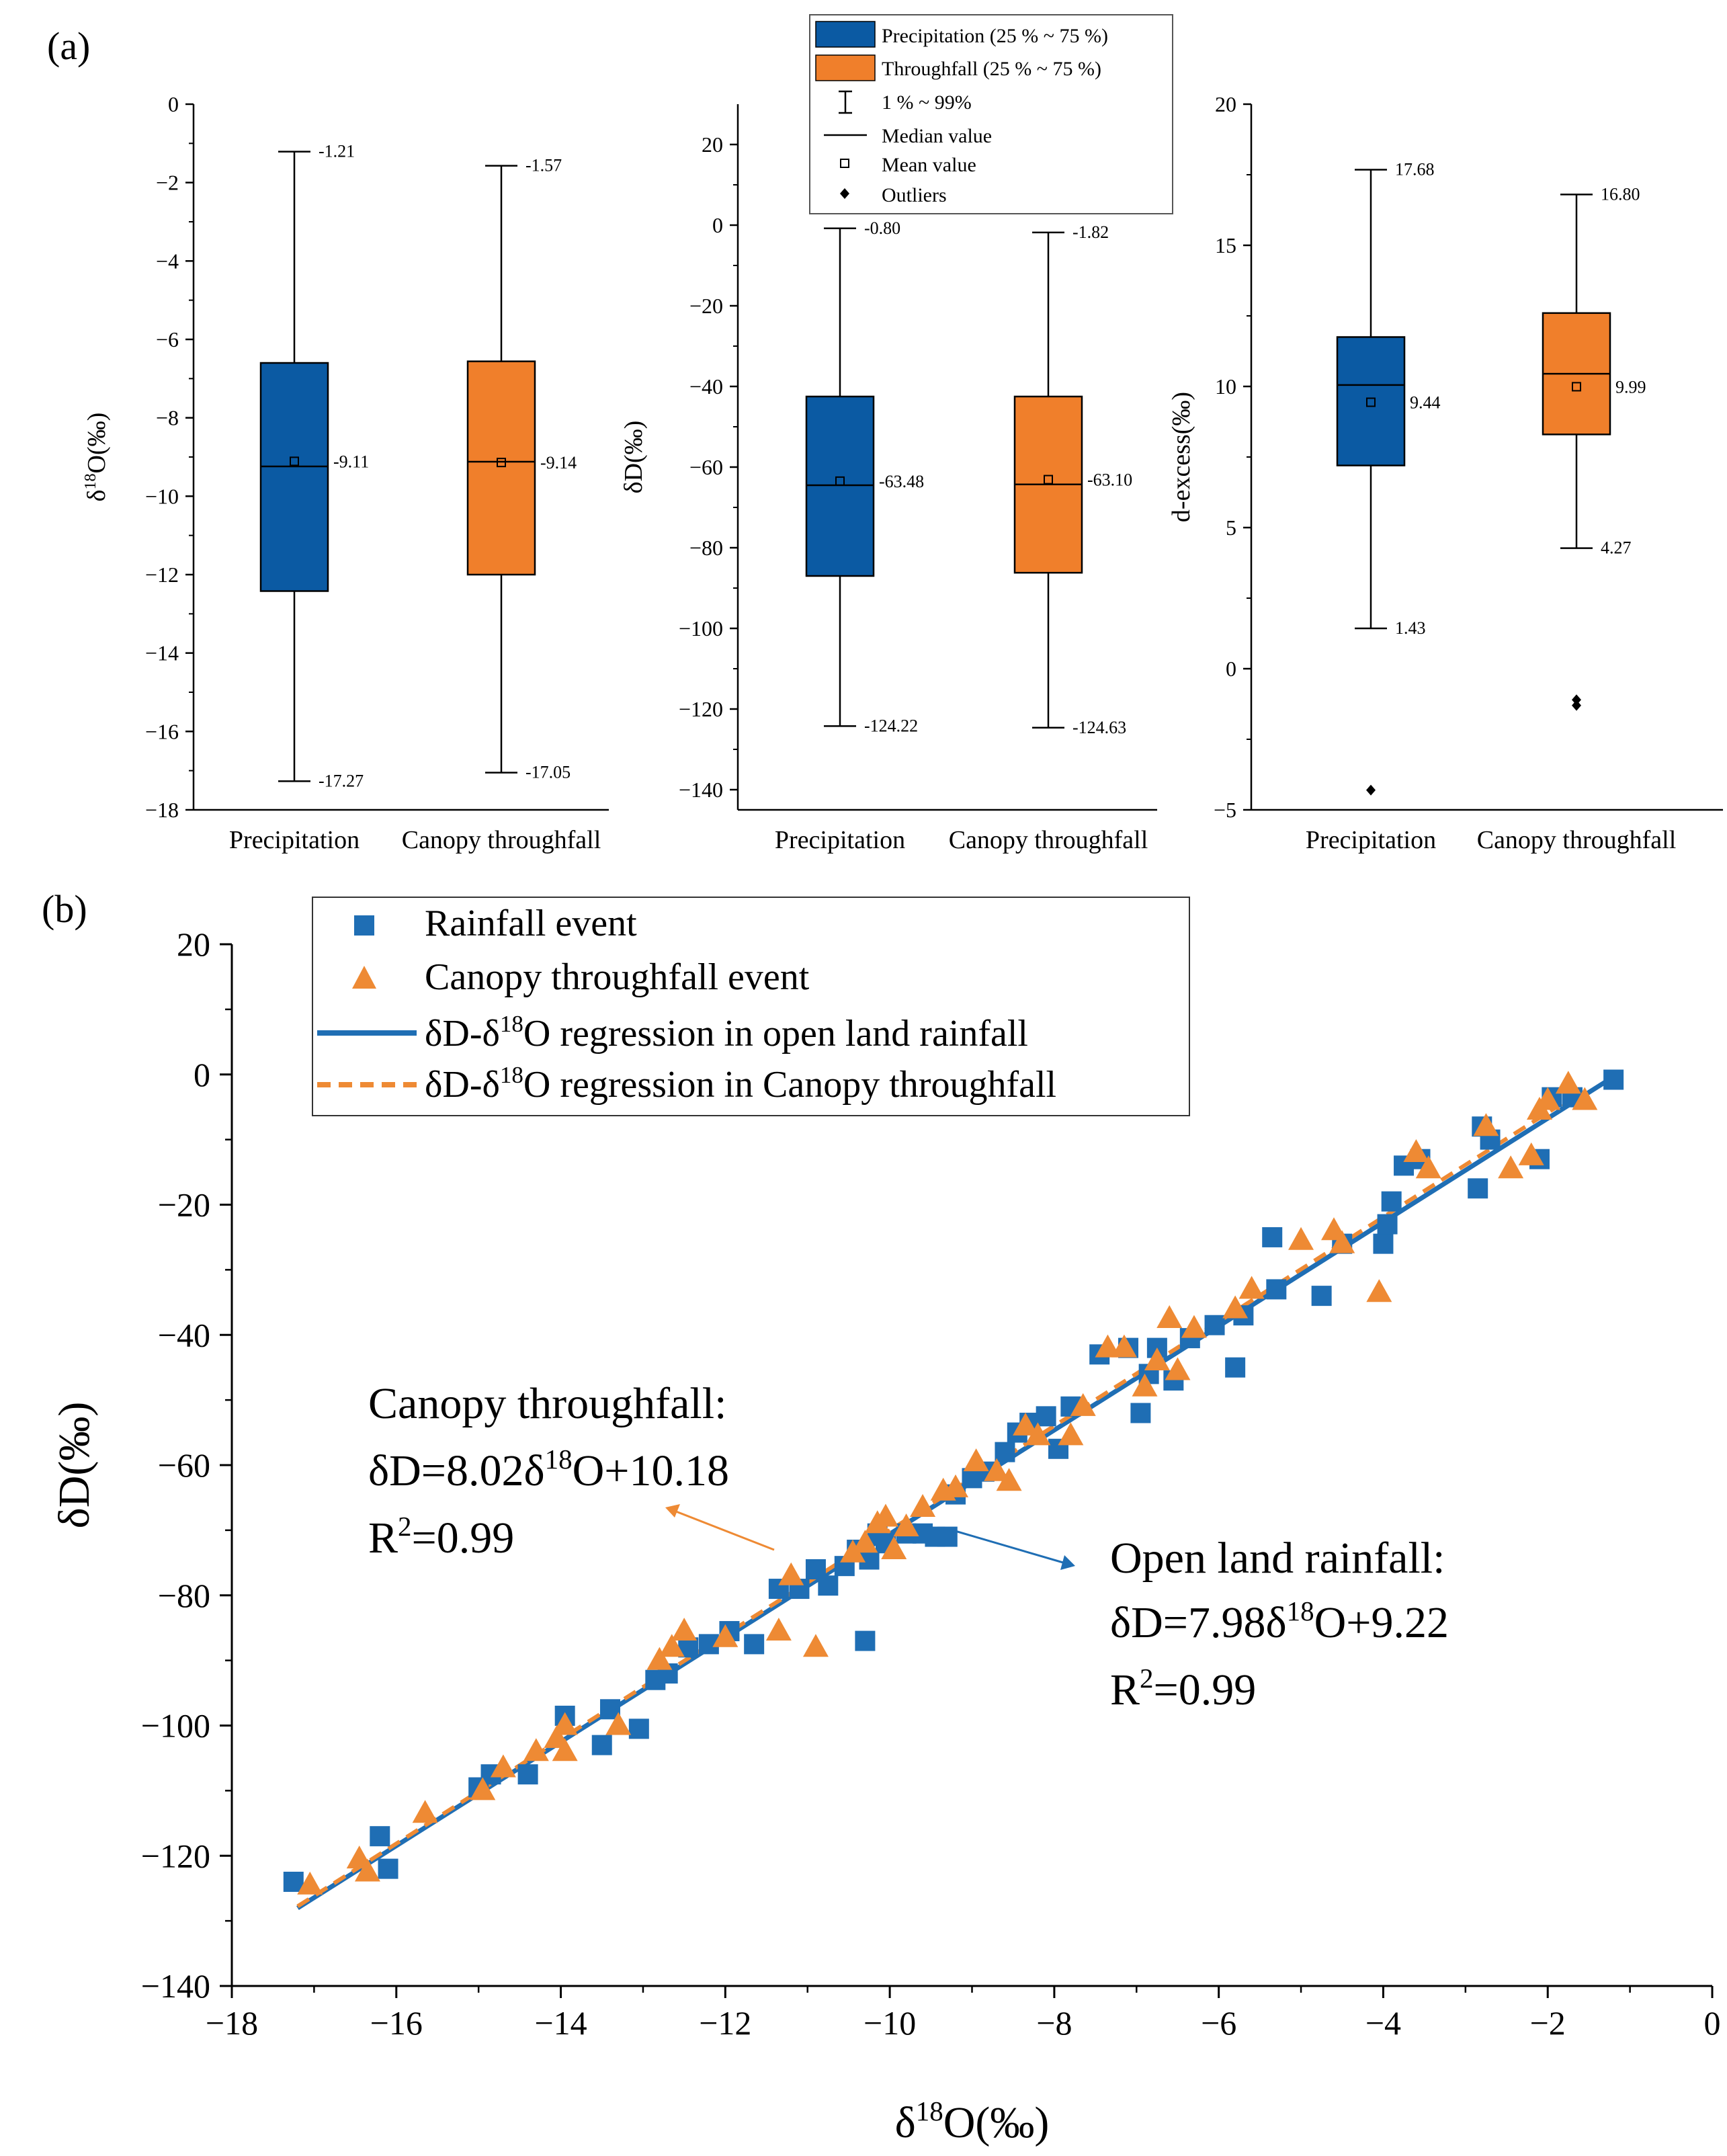 Image resolution: width=1727 pixels, height=2156 pixels. Describe the element at coordinates (1621, 194) in the screenshot. I see `a3-canopy-label-top: 16.80` at that location.